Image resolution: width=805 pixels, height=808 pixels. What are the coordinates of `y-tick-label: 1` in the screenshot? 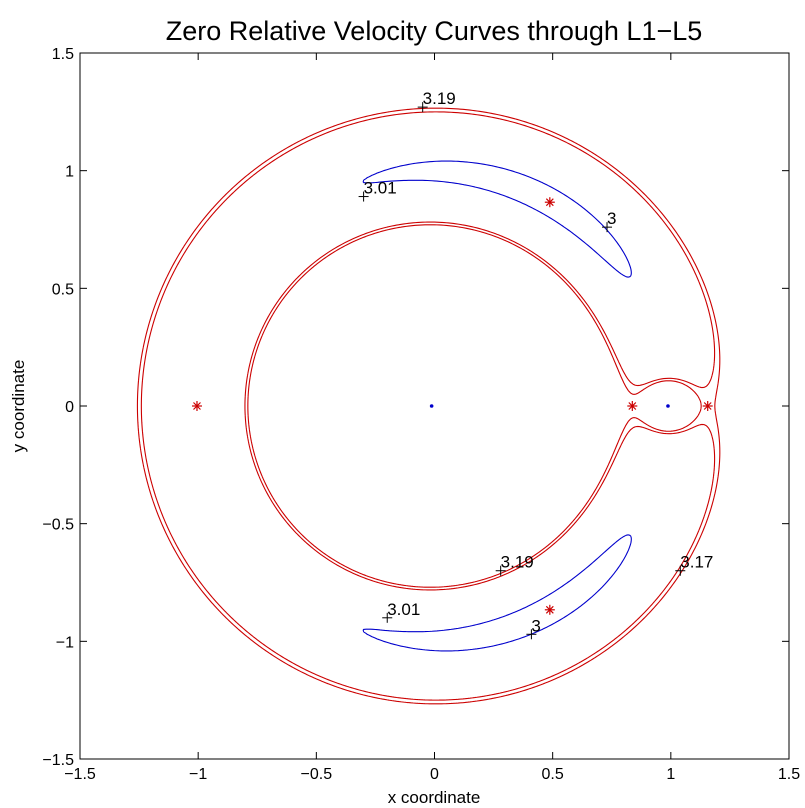 It's located at (69, 172).